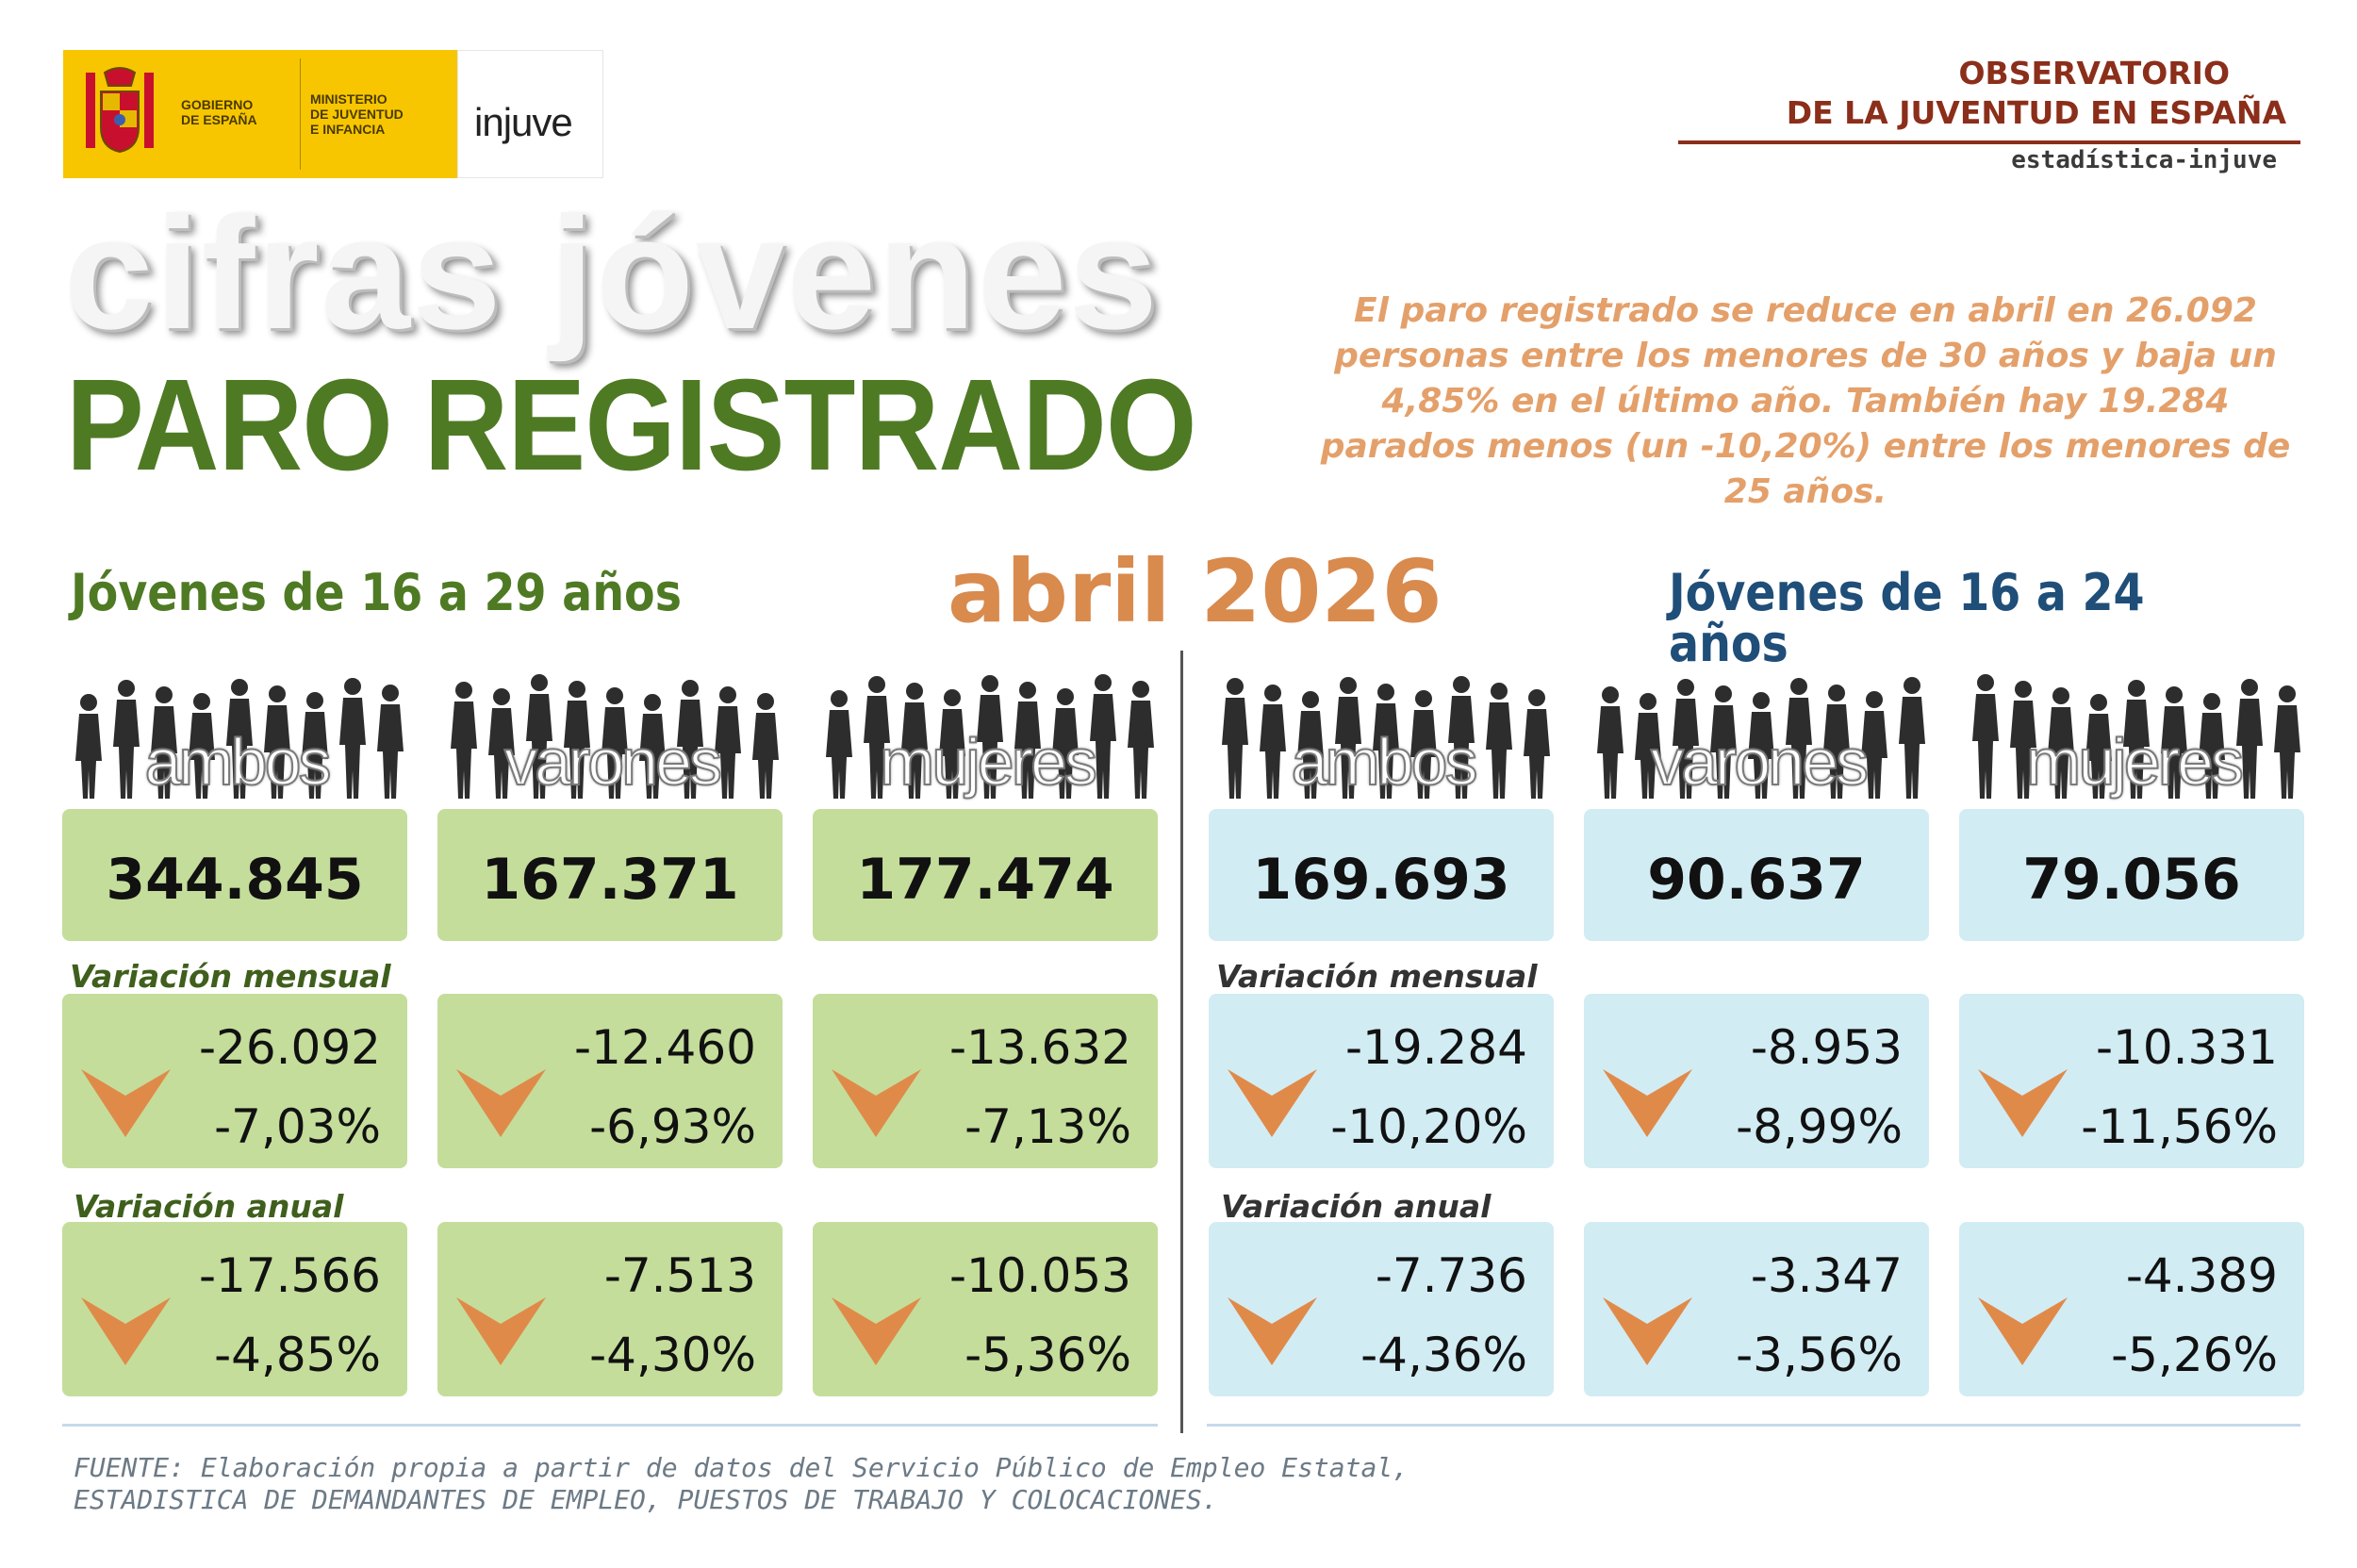 This screenshot has height=1568, width=2357. I want to click on annual-variation-card: -7.513 -4,30%, so click(610, 1309).